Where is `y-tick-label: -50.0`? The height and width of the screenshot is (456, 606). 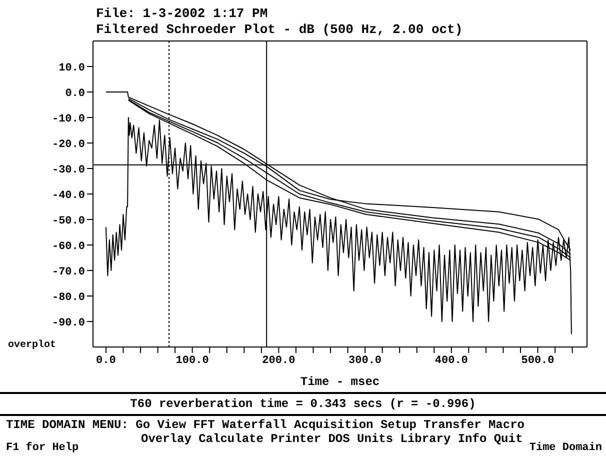
y-tick-label: -50.0 is located at coordinates (68, 221).